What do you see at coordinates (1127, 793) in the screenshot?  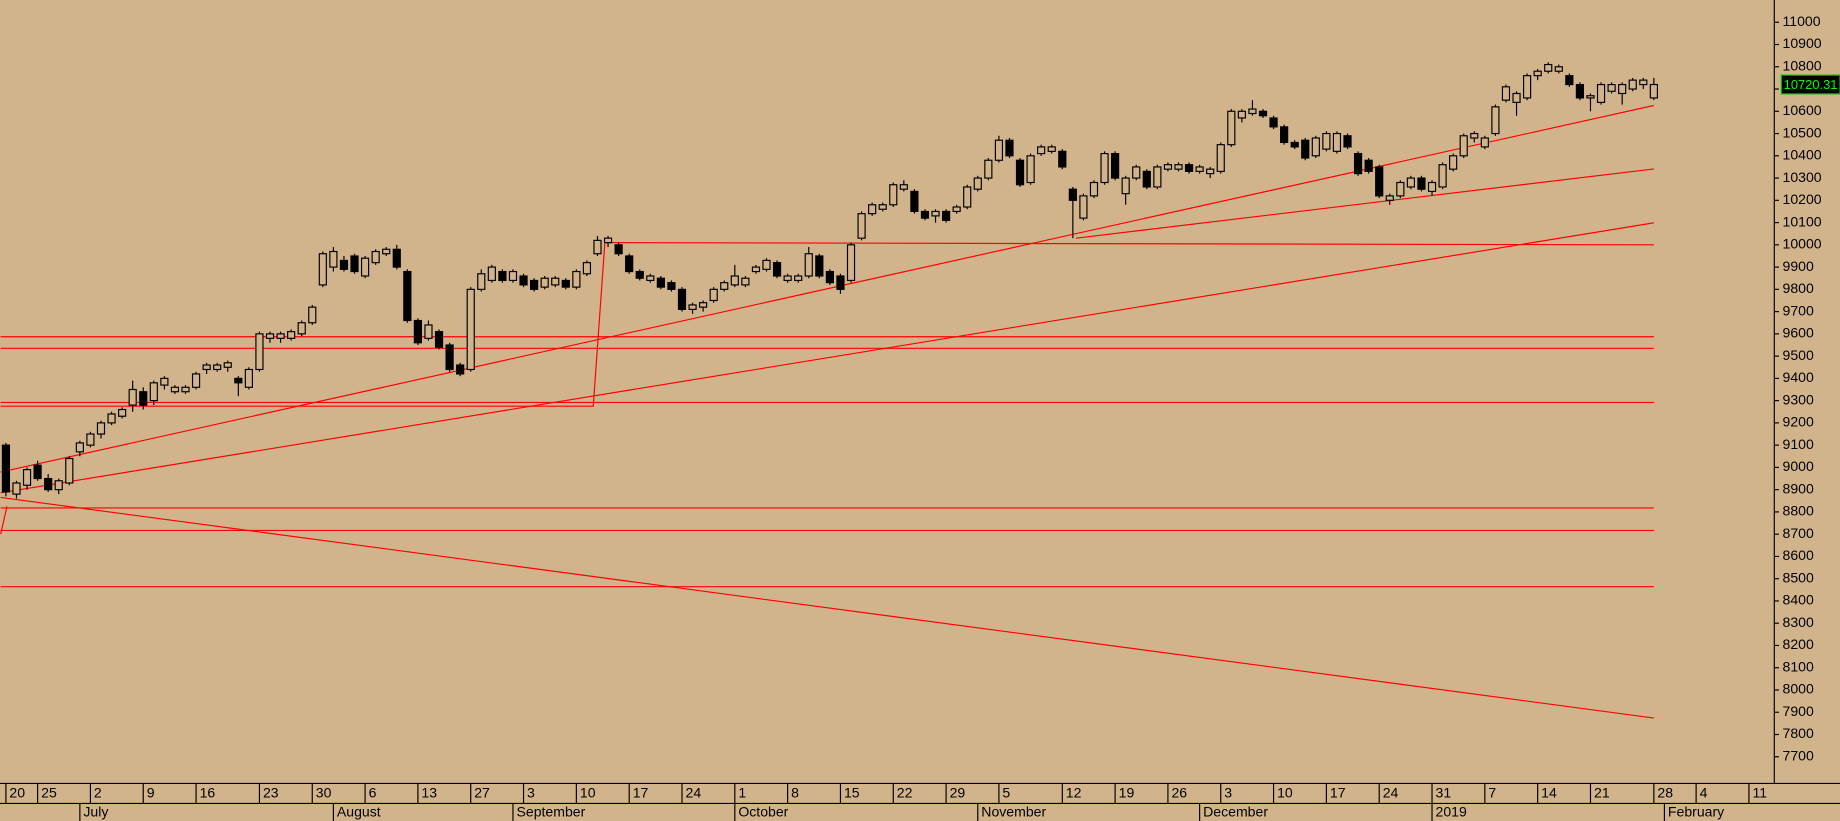 I see `x-tick-label: 19` at bounding box center [1127, 793].